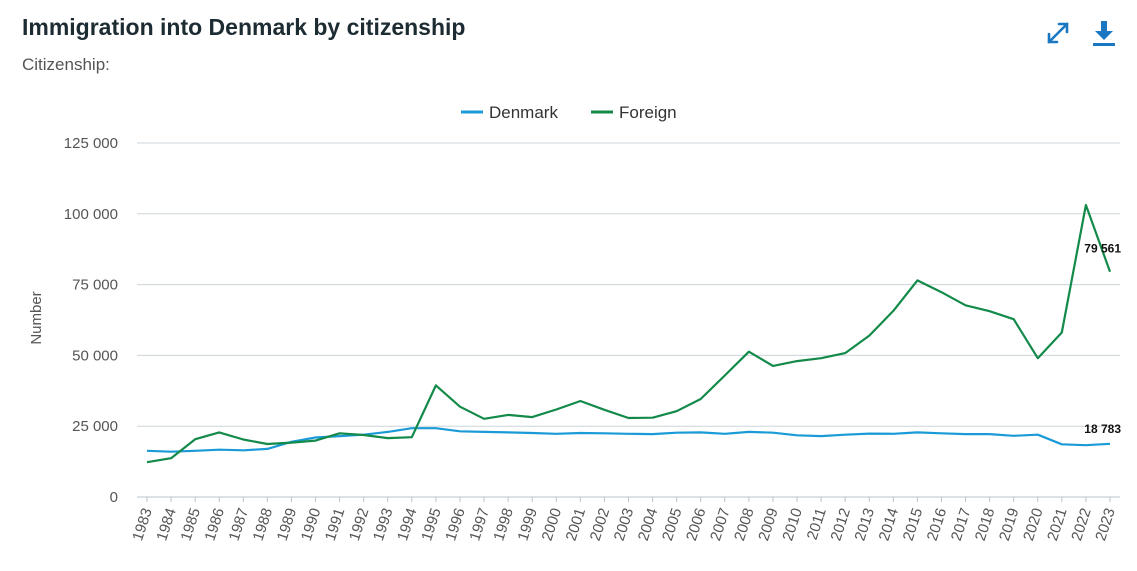  Describe the element at coordinates (840, 524) in the screenshot. I see `x-tick-label: 2012` at that location.